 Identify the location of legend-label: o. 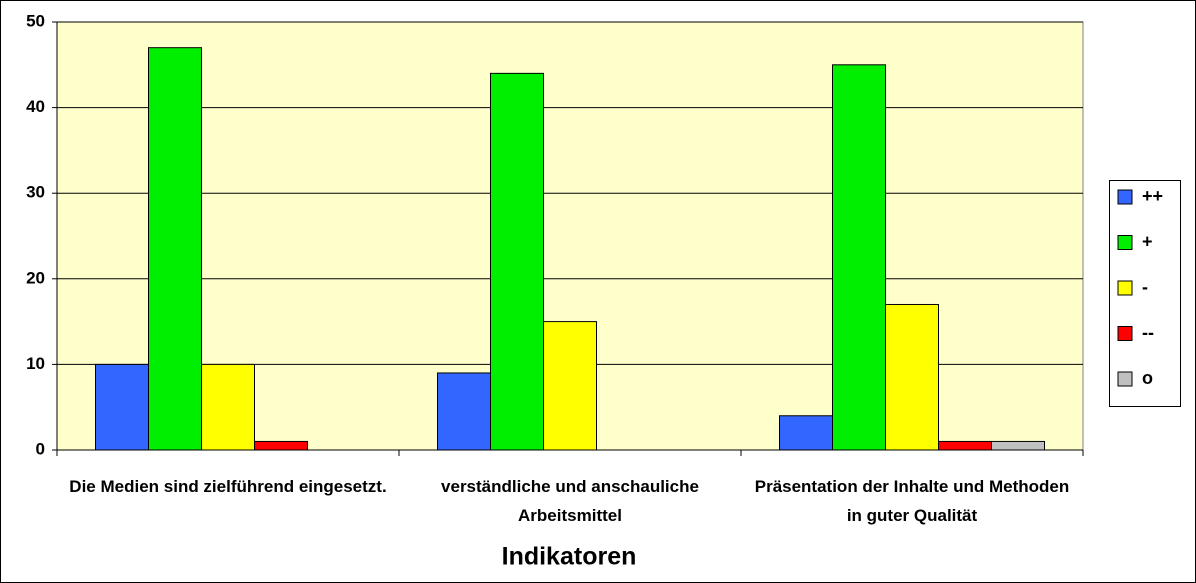
(1147, 378).